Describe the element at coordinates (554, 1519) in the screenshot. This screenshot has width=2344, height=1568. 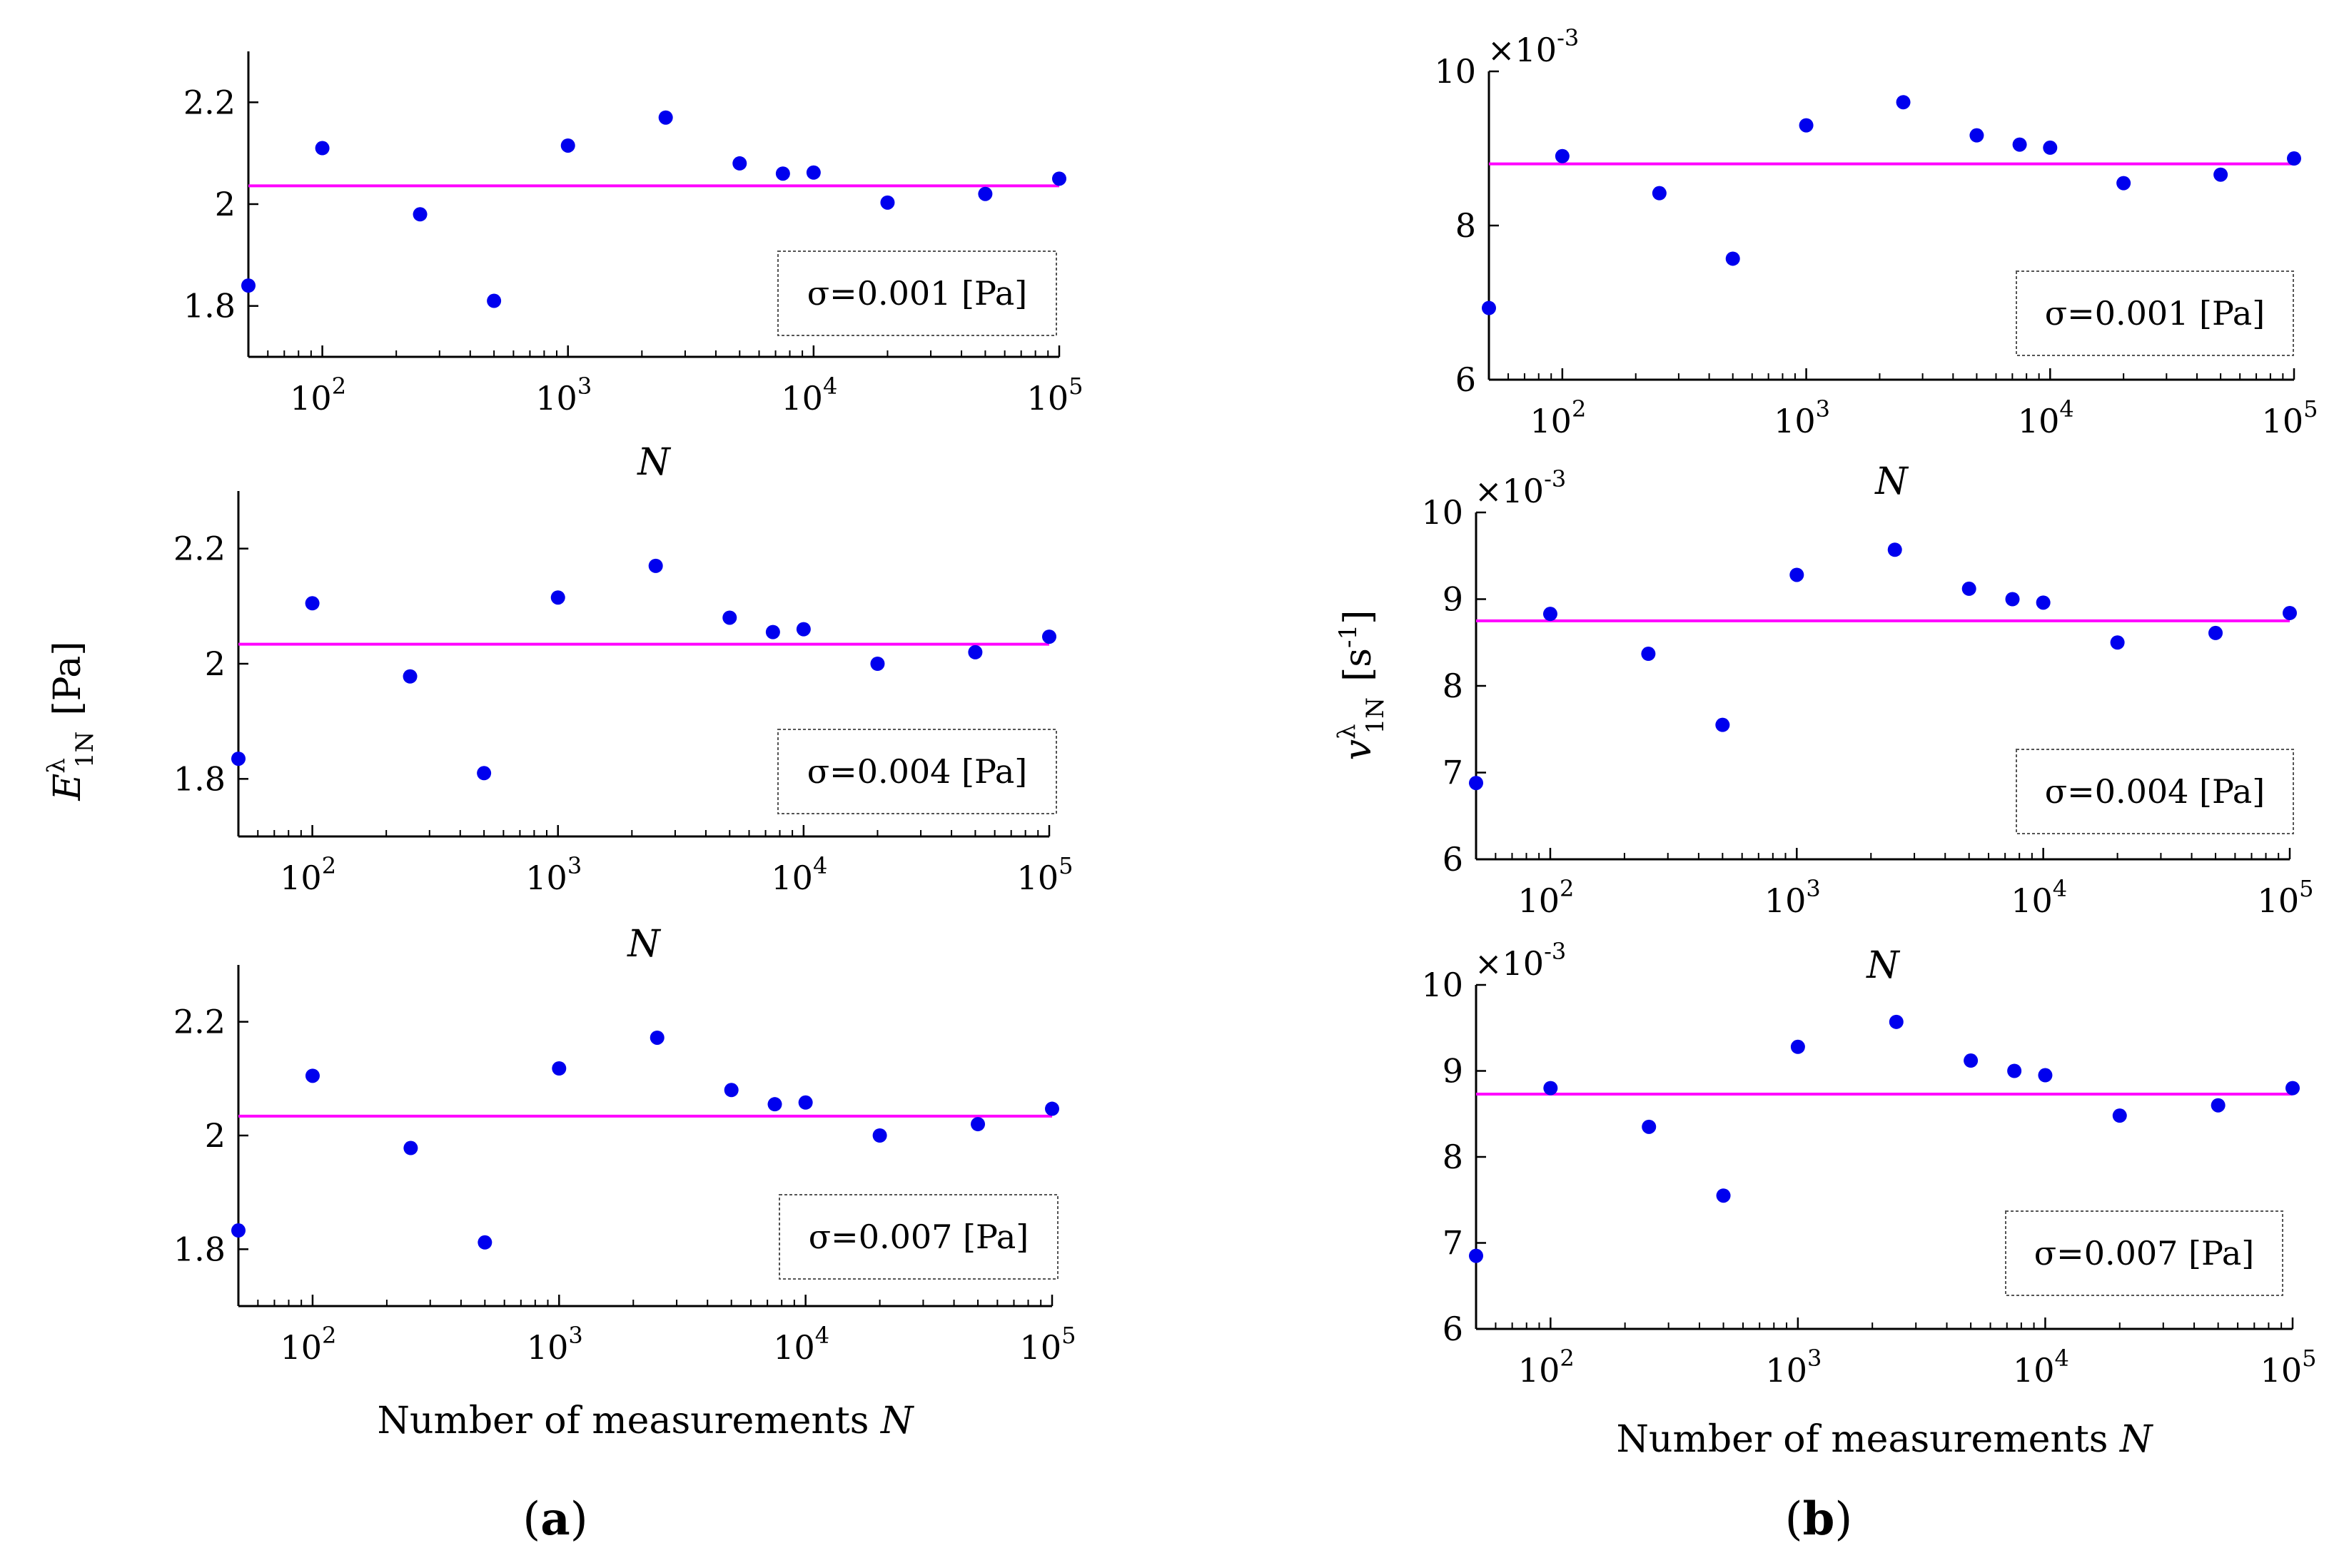
I see `panel-label-a: (a)` at that location.